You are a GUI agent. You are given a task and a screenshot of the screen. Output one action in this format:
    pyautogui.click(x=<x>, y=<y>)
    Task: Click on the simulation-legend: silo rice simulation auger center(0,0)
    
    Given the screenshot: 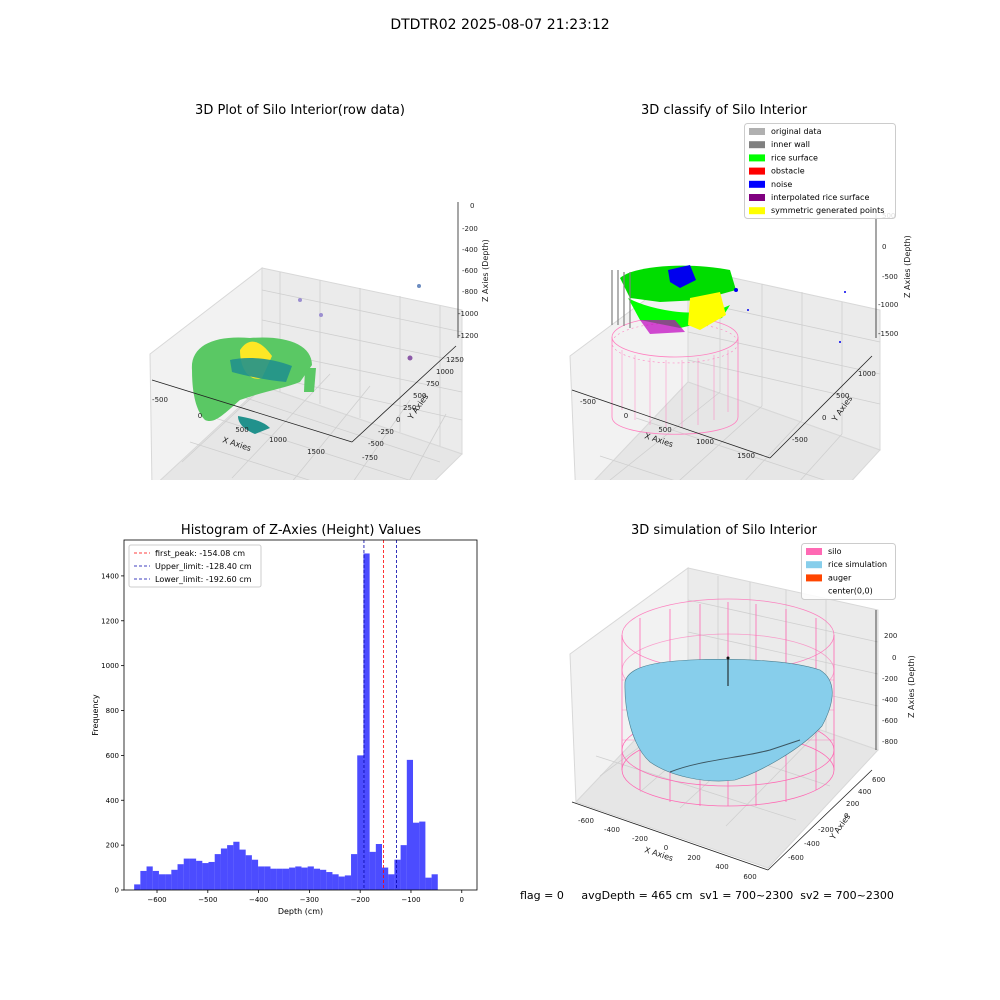 What is the action you would take?
    pyautogui.click(x=848, y=571)
    